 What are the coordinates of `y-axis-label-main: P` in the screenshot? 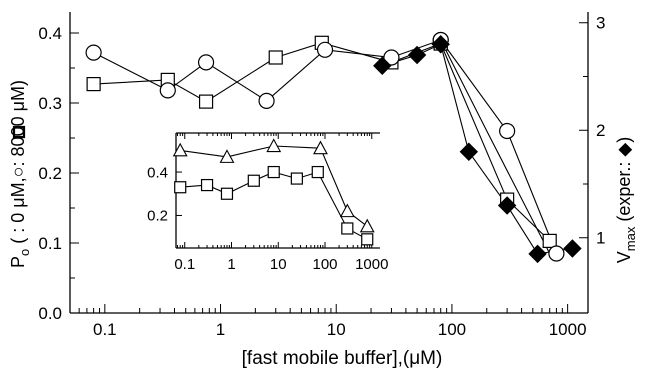 It's located at (18, 262).